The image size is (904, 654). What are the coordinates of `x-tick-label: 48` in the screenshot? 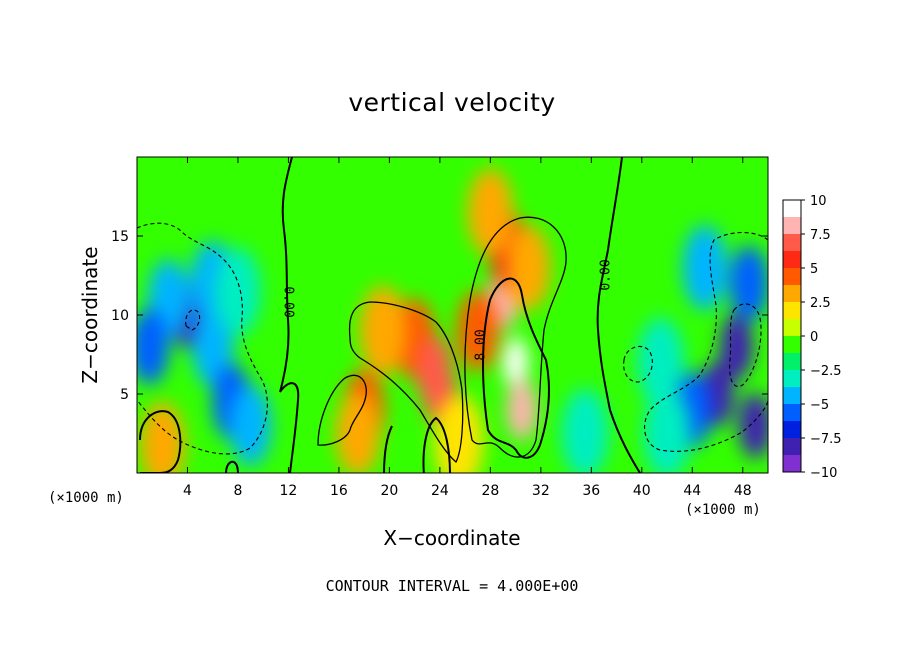 It's located at (743, 491).